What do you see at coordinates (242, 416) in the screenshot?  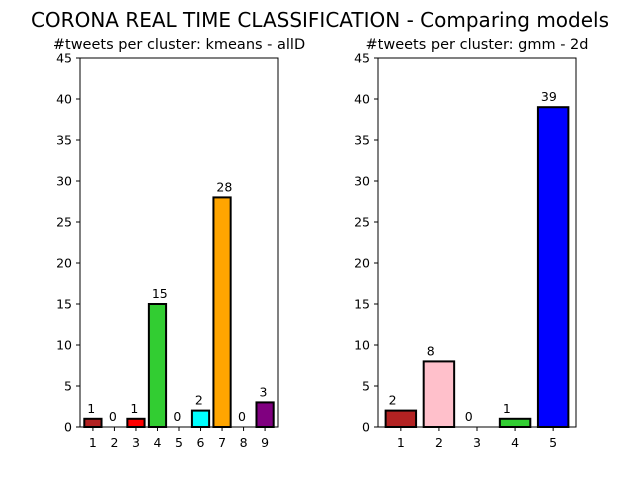 I see `data-label-8: 0` at bounding box center [242, 416].